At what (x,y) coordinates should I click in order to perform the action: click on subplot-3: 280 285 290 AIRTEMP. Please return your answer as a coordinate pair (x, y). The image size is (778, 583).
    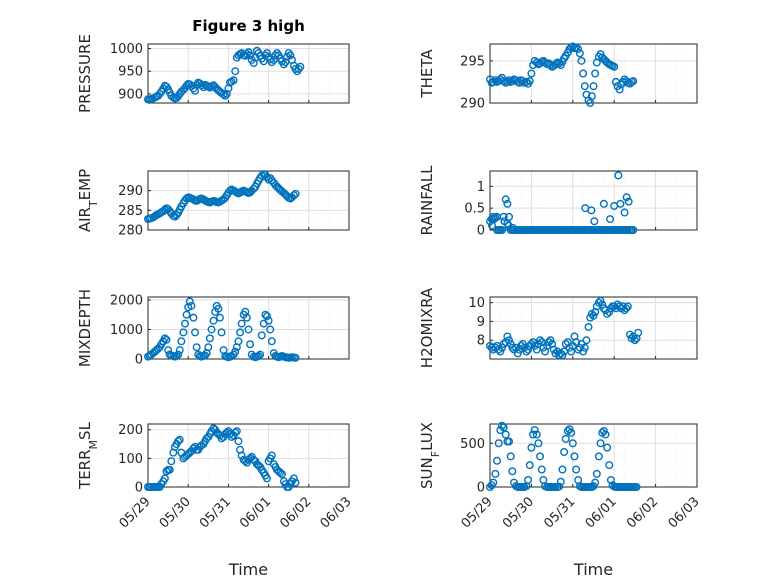
    Looking at the image, I should click on (213, 204).